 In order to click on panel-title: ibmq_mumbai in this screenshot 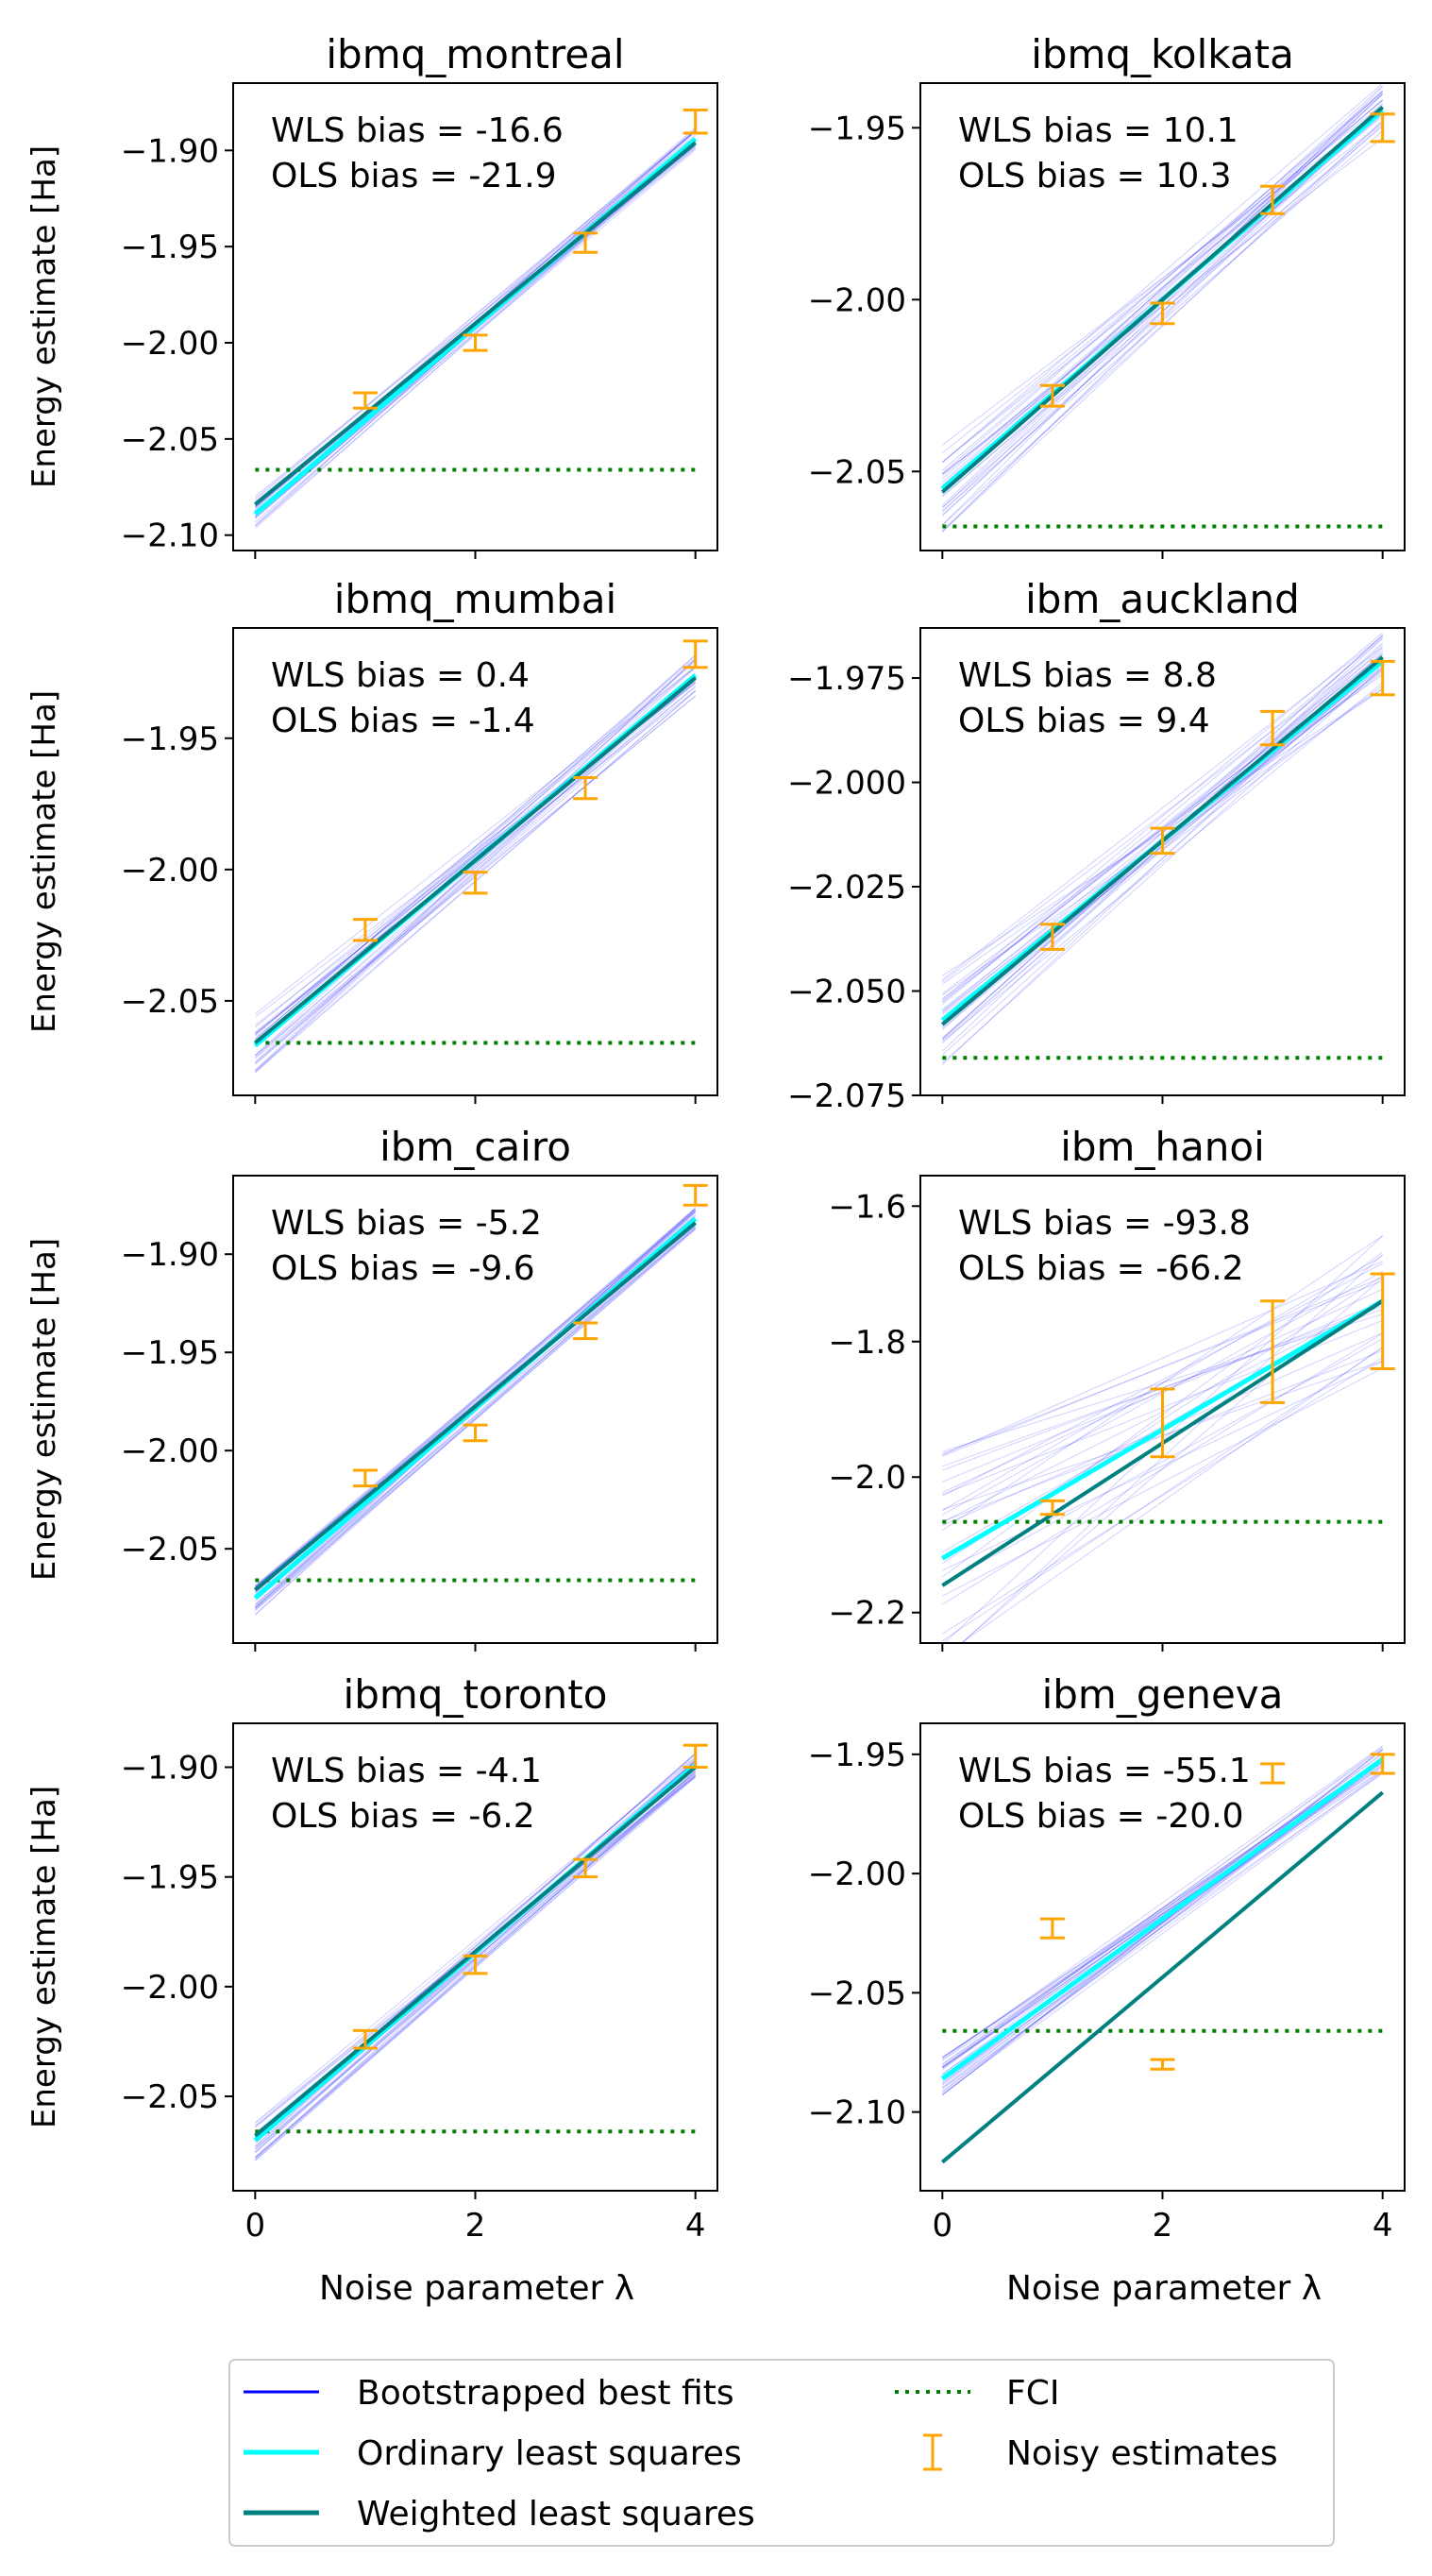, I will do `click(475, 599)`.